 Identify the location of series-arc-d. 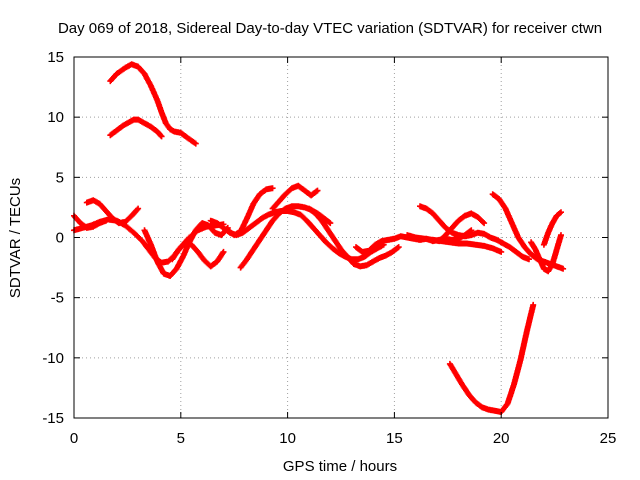
(112, 212).